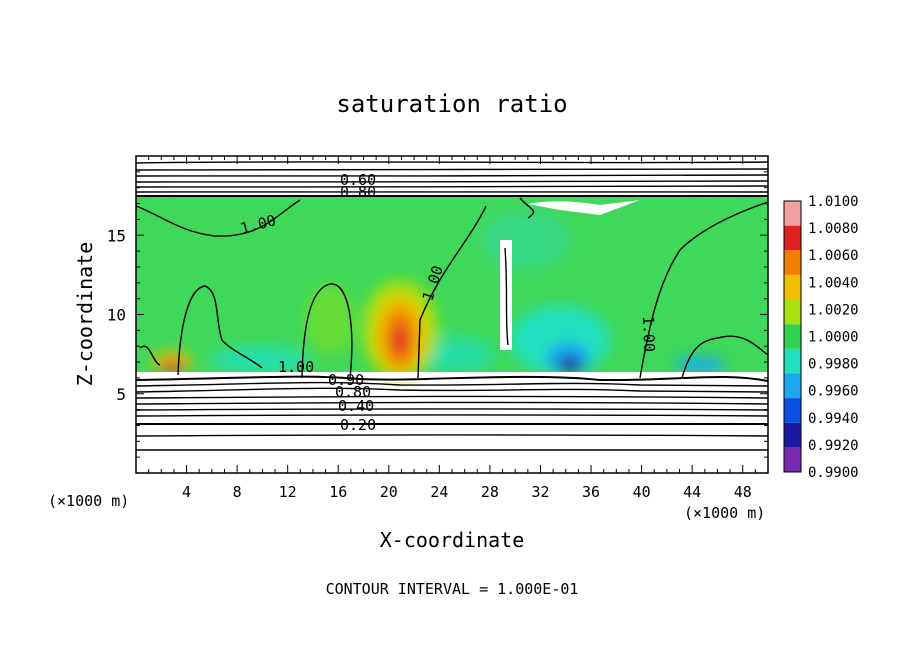 Image resolution: width=904 pixels, height=658 pixels. Describe the element at coordinates (452, 589) in the screenshot. I see `contour-interval-note: CONTOUR INTERVAL = 1.000E-01` at that location.